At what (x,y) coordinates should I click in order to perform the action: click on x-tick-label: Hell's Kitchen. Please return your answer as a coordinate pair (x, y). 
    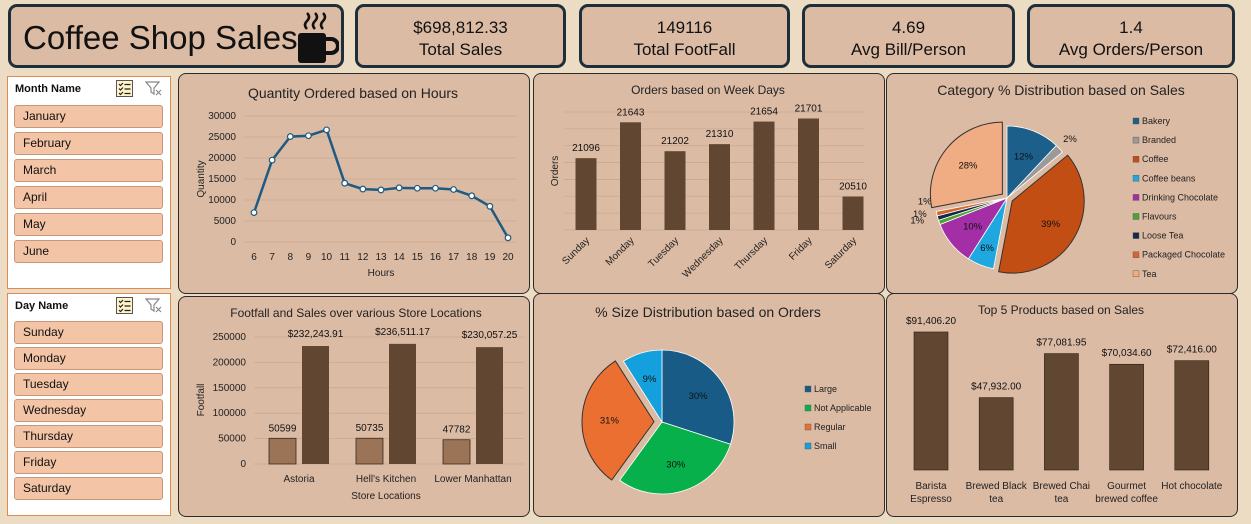
    Looking at the image, I should click on (386, 479).